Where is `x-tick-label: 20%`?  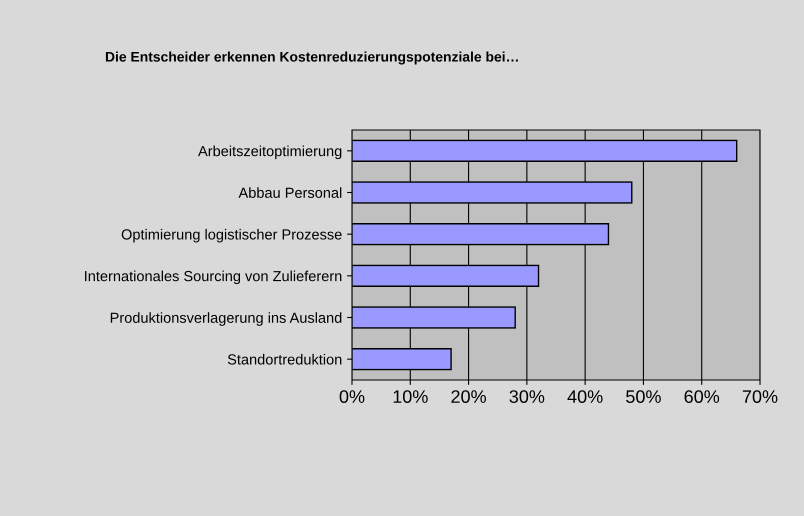 x-tick-label: 20% is located at coordinates (468, 396).